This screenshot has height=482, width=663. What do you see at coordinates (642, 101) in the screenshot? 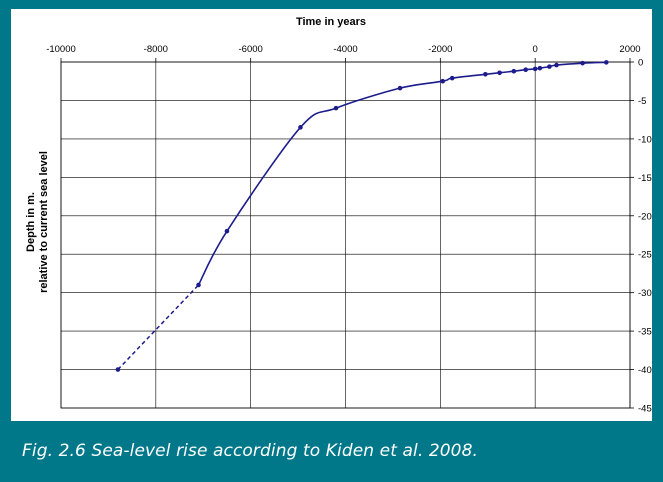
I see `y-tick-label: -5` at bounding box center [642, 101].